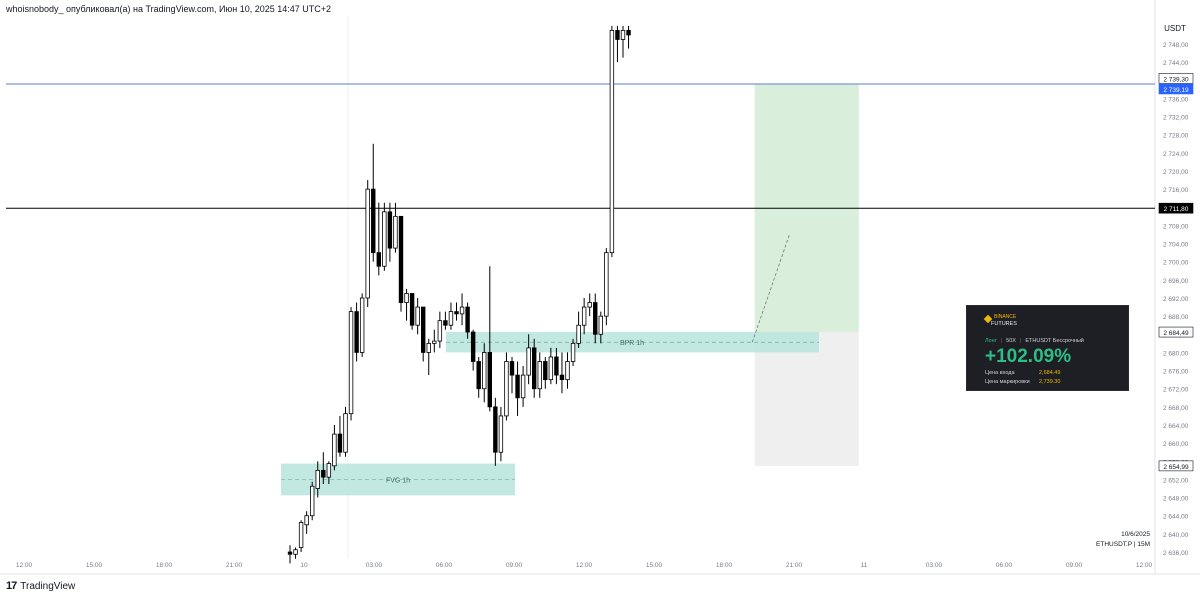  Describe the element at coordinates (1176, 480) in the screenshot. I see `y-tick-label: 2 652,00` at that location.